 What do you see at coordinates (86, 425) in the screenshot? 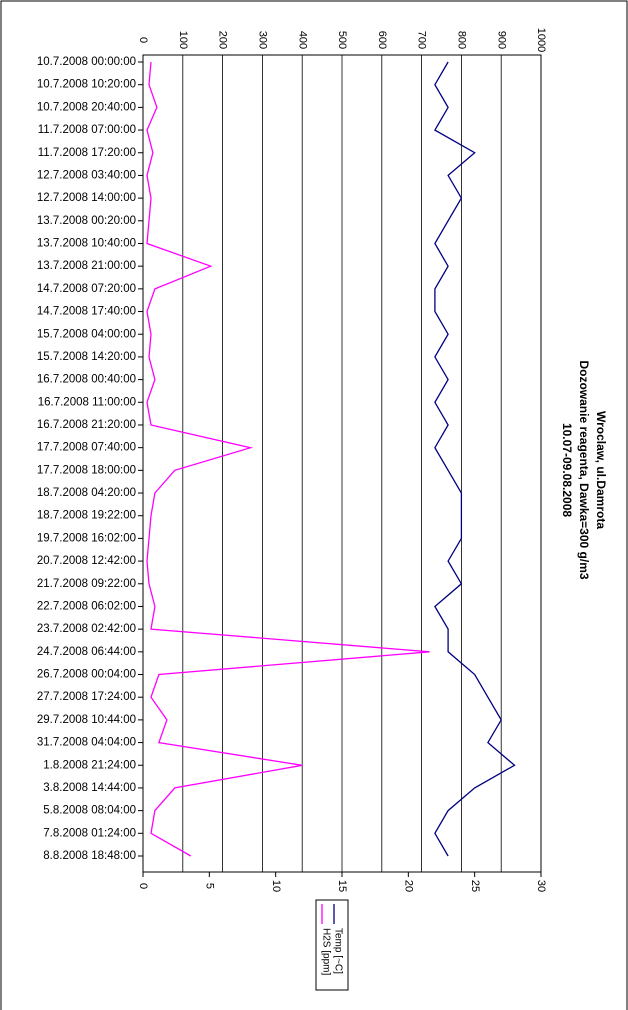
I see `x-tick-label: 16.7.2008 21:20:00` at bounding box center [86, 425].